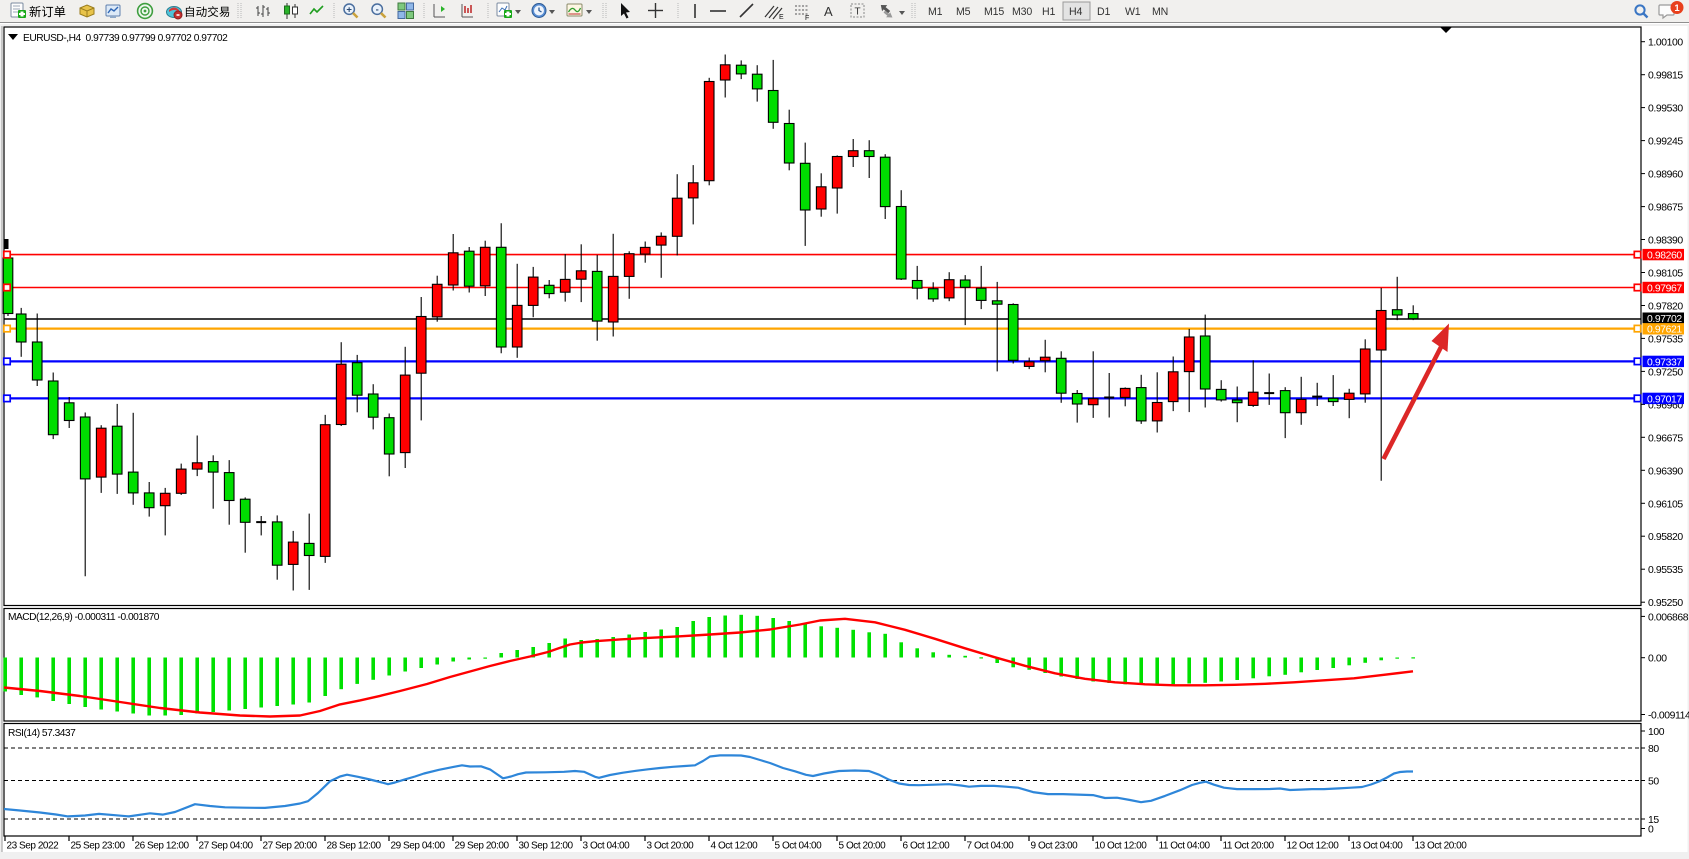  What do you see at coordinates (1665, 372) in the screenshot?
I see `svg-text: 0.97250` at bounding box center [1665, 372].